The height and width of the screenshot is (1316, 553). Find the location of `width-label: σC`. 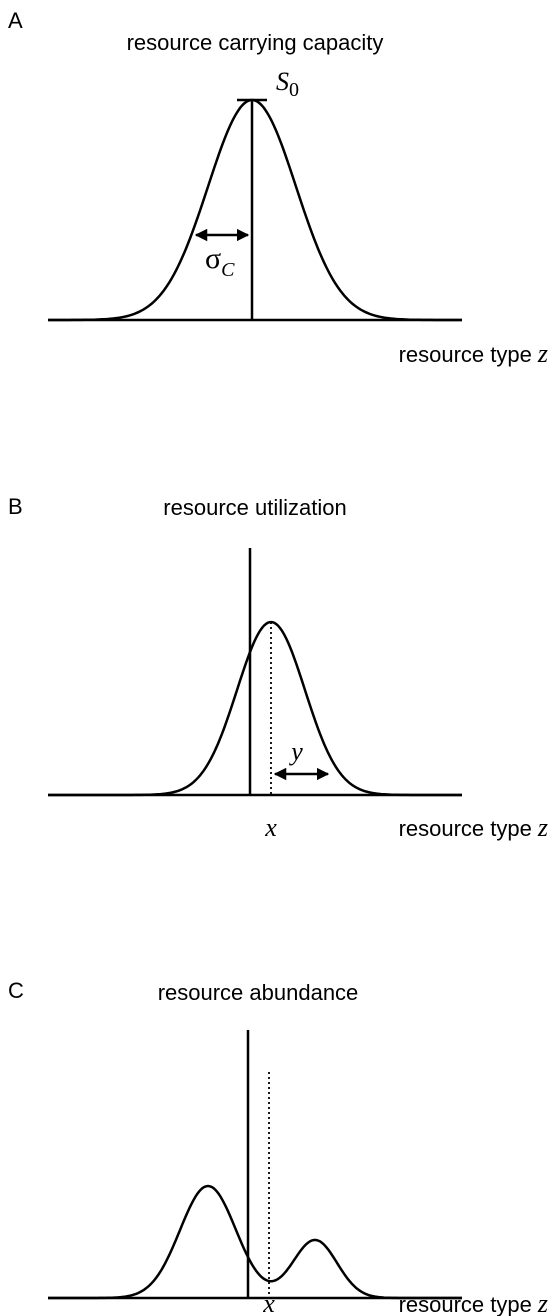

width-label: σC is located at coordinates (220, 261).